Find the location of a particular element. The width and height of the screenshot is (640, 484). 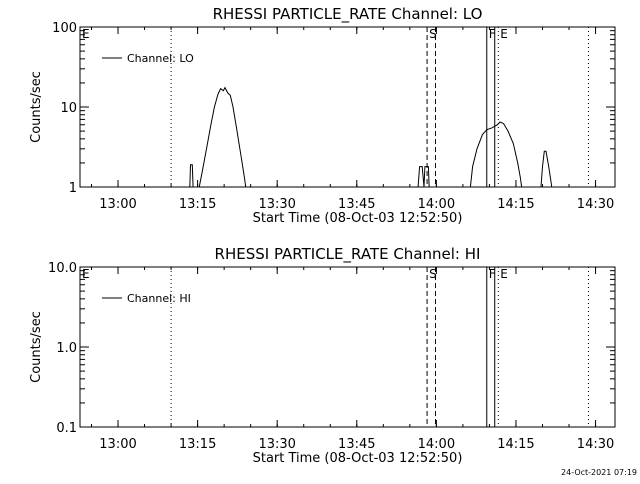

legend-entry: Channel: HI is located at coordinates (159, 298).